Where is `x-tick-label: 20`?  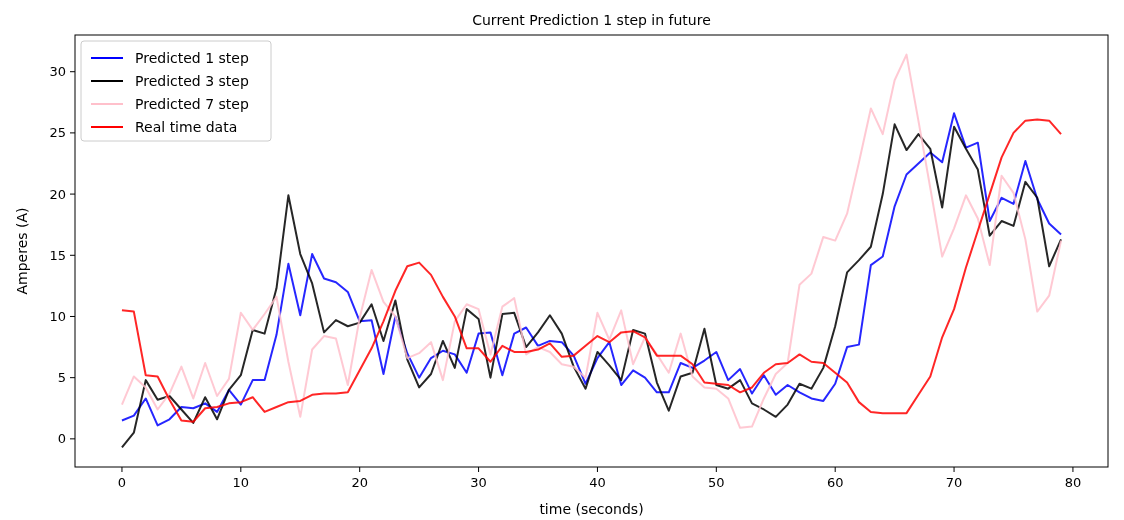
x-tick-label: 20 is located at coordinates (359, 482).